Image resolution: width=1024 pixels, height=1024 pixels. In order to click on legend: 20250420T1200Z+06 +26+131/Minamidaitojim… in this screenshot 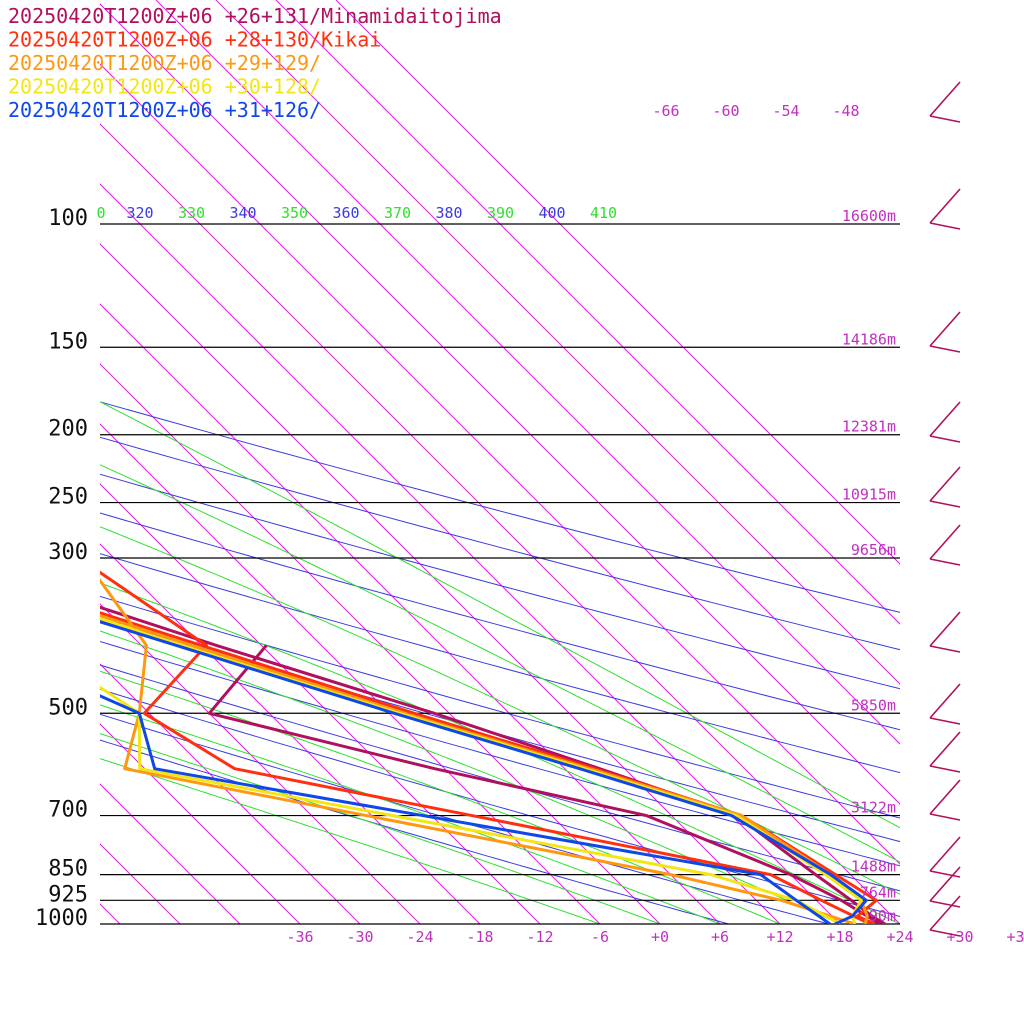, I will do `click(255, 63)`.